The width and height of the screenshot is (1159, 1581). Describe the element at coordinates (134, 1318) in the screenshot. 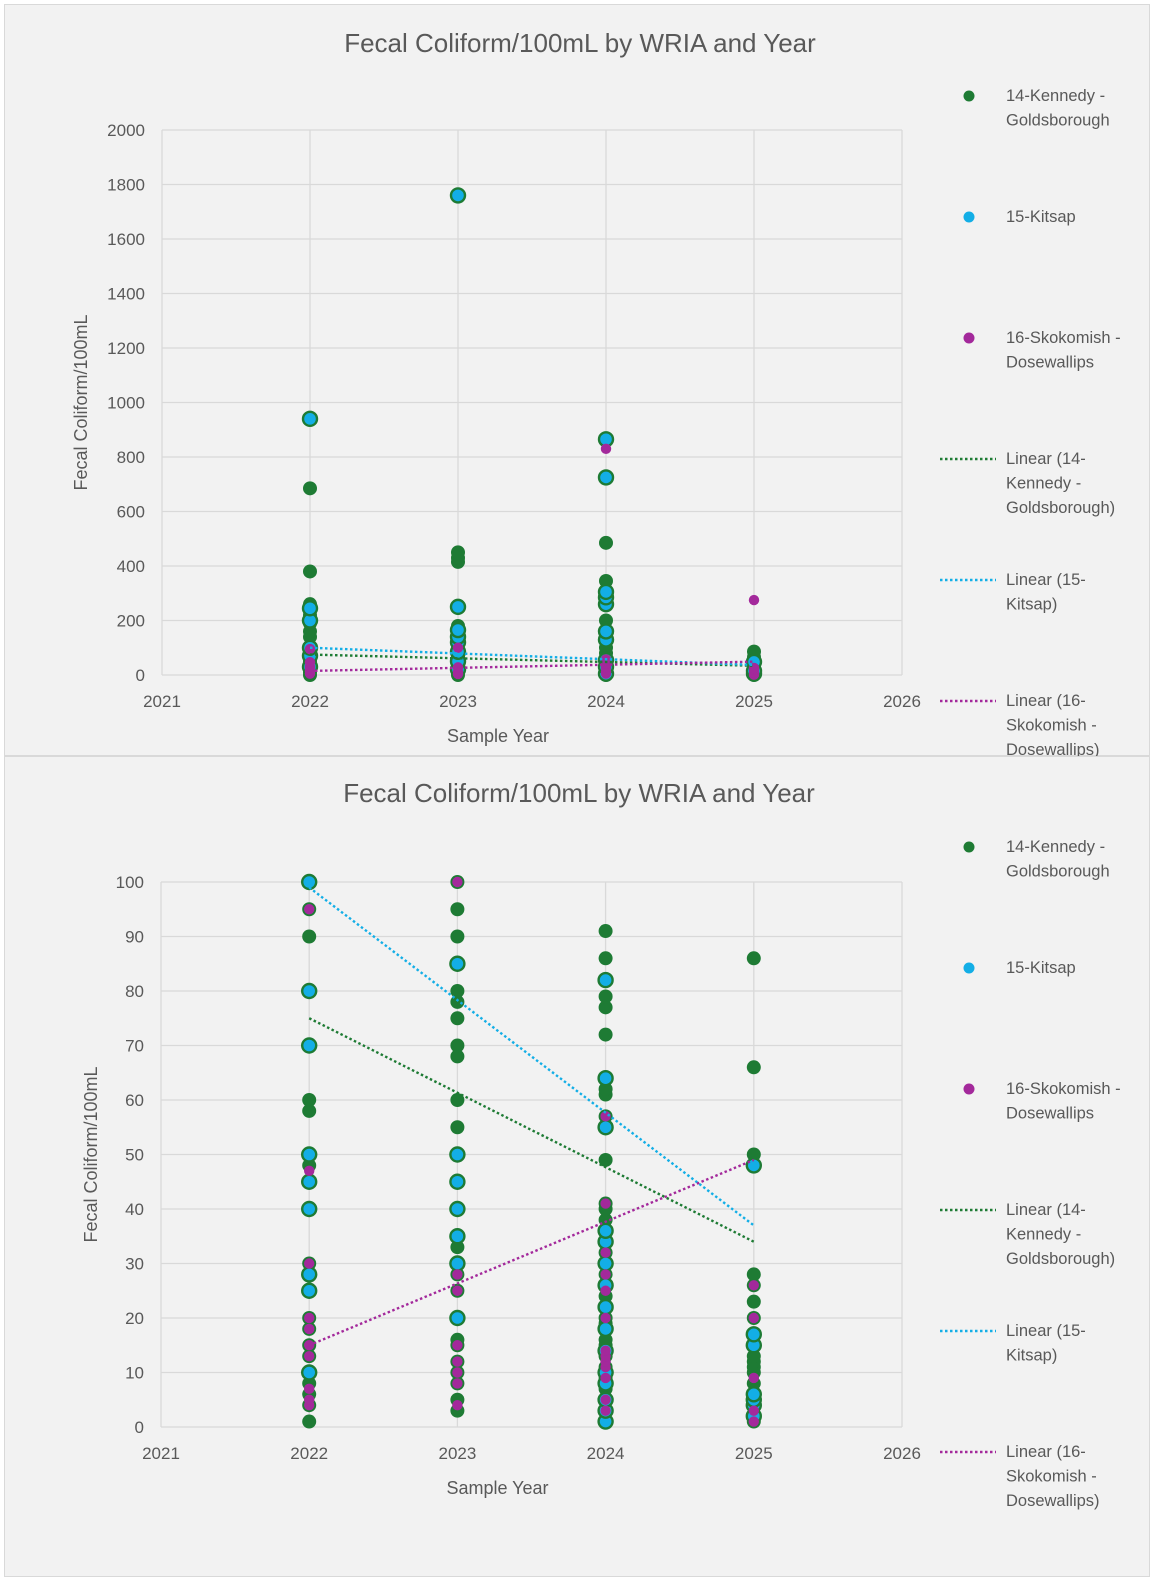

I see `y-tick-label: 20` at that location.